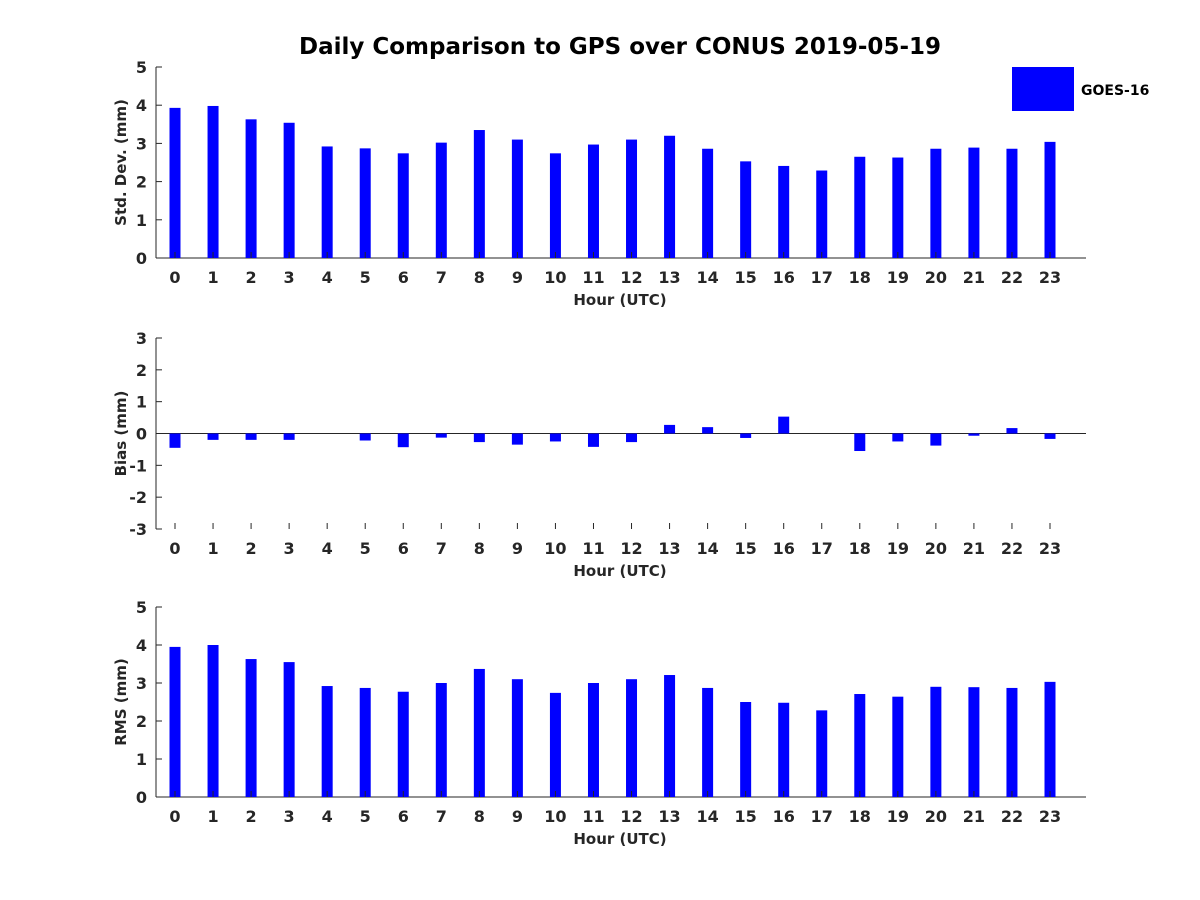 The height and width of the screenshot is (900, 1200). I want to click on x-tick-label: 22, so click(1012, 548).